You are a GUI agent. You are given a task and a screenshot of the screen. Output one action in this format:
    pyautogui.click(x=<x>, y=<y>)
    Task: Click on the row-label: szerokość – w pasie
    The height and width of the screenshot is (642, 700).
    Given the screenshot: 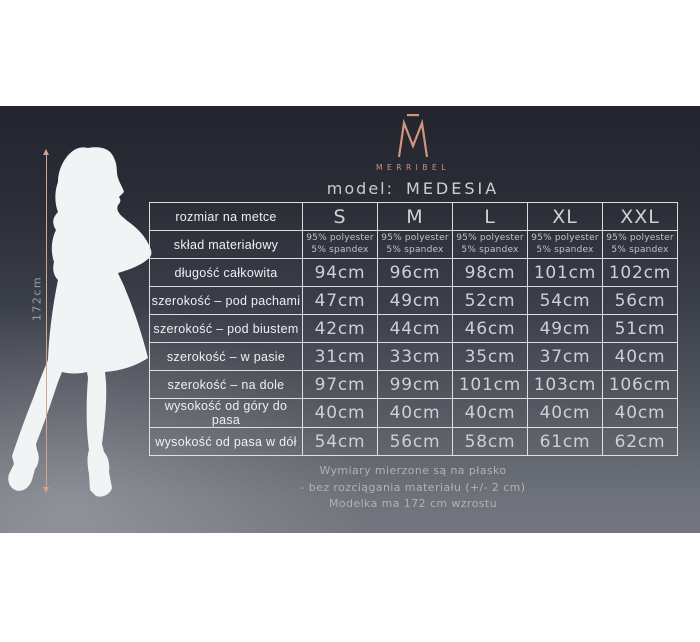 What is the action you would take?
    pyautogui.click(x=226, y=356)
    